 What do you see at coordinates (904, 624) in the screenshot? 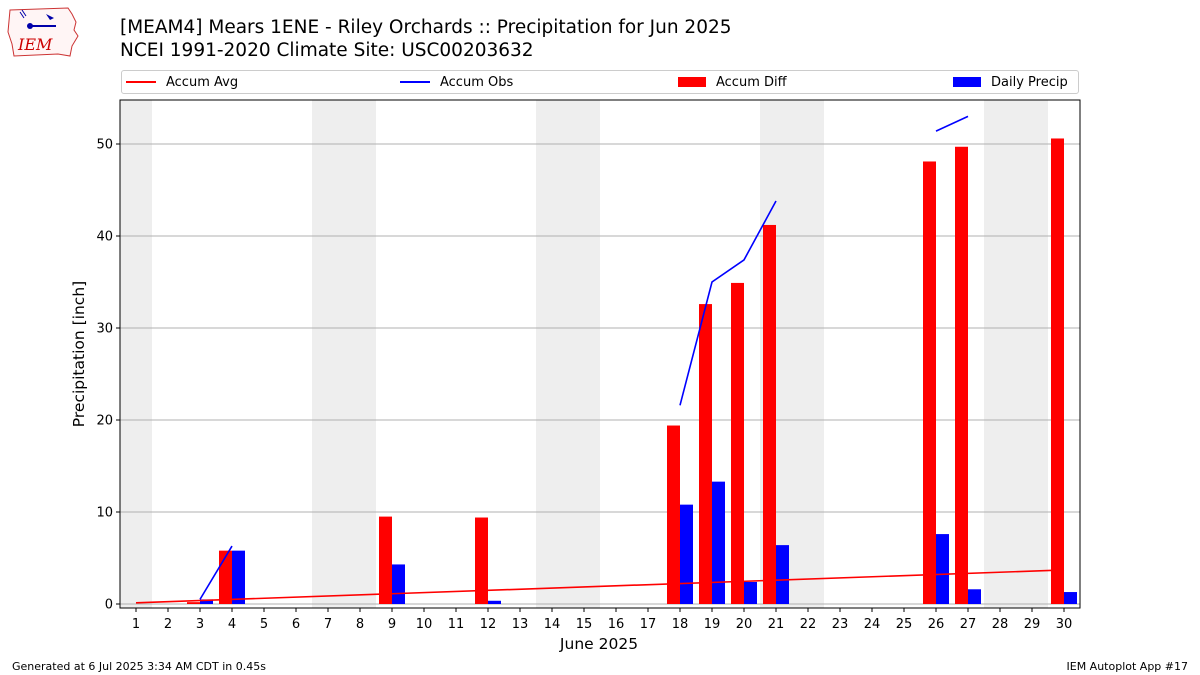
I see `x-tick-label: 25` at bounding box center [904, 624].